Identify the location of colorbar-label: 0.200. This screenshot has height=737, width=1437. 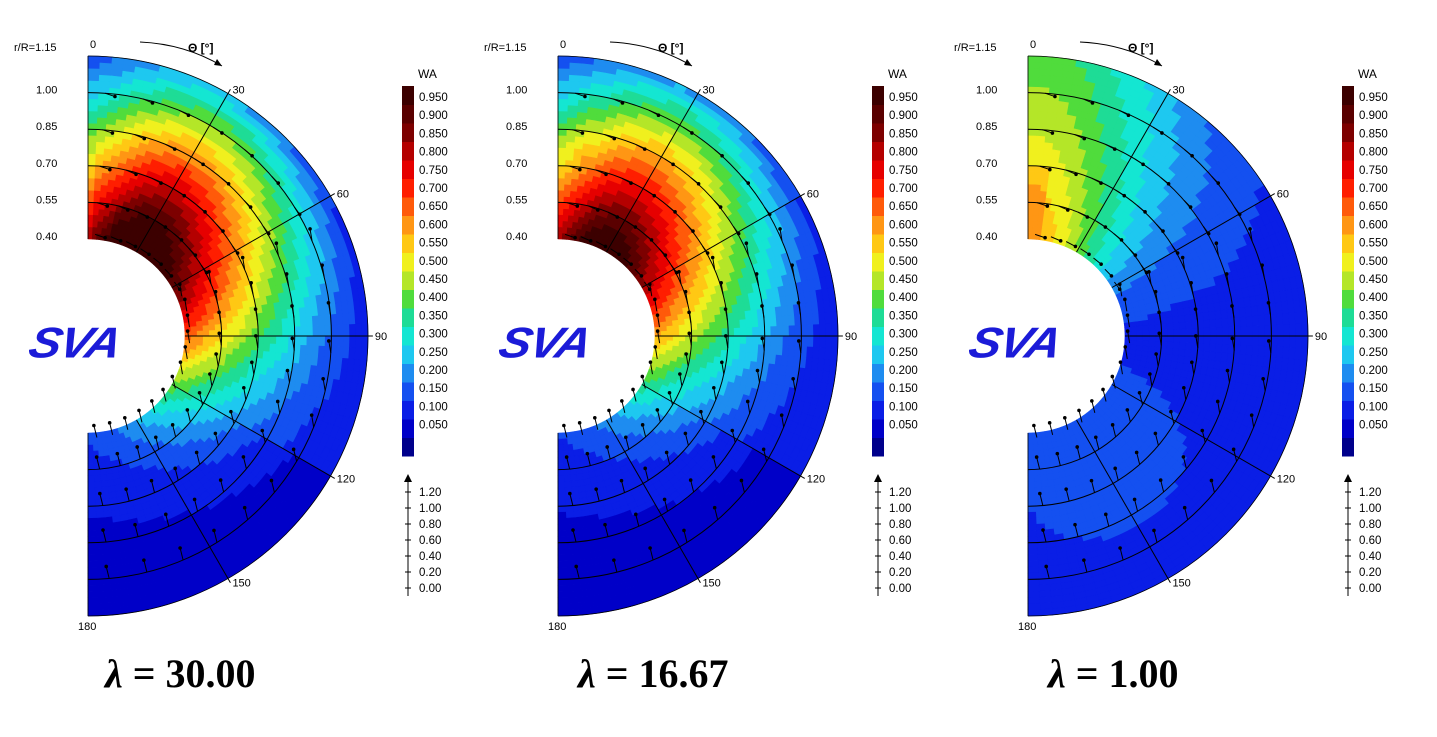
(903, 371).